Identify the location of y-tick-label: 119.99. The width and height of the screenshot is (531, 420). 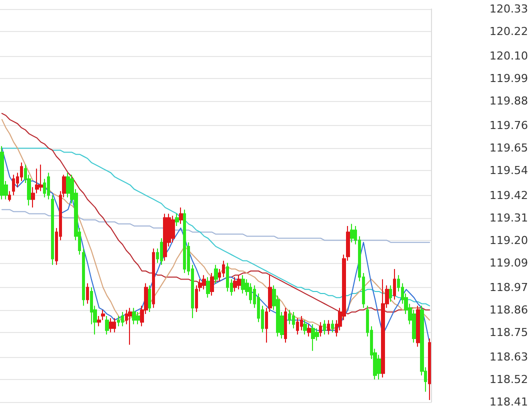
(509, 79).